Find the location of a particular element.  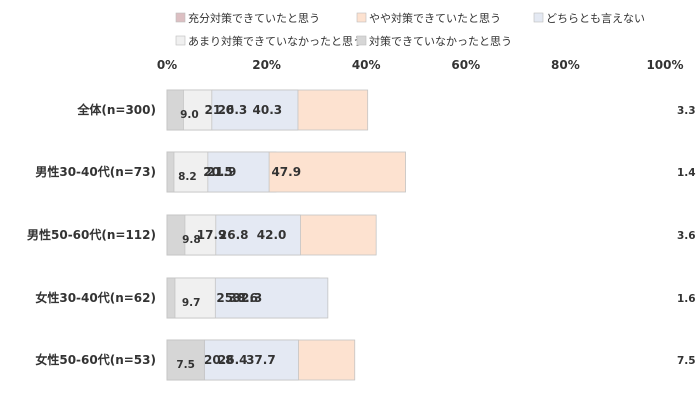

data-label: 8.2 is located at coordinates (187, 177).